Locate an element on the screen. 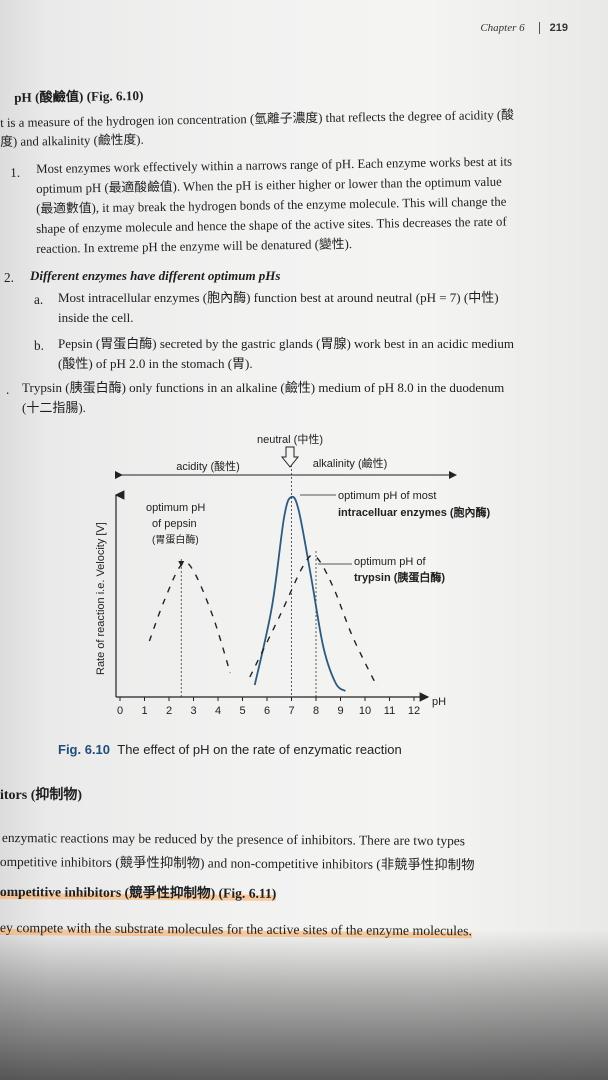  section-inhibitors-title: itors (抑制物) is located at coordinates (41, 795).